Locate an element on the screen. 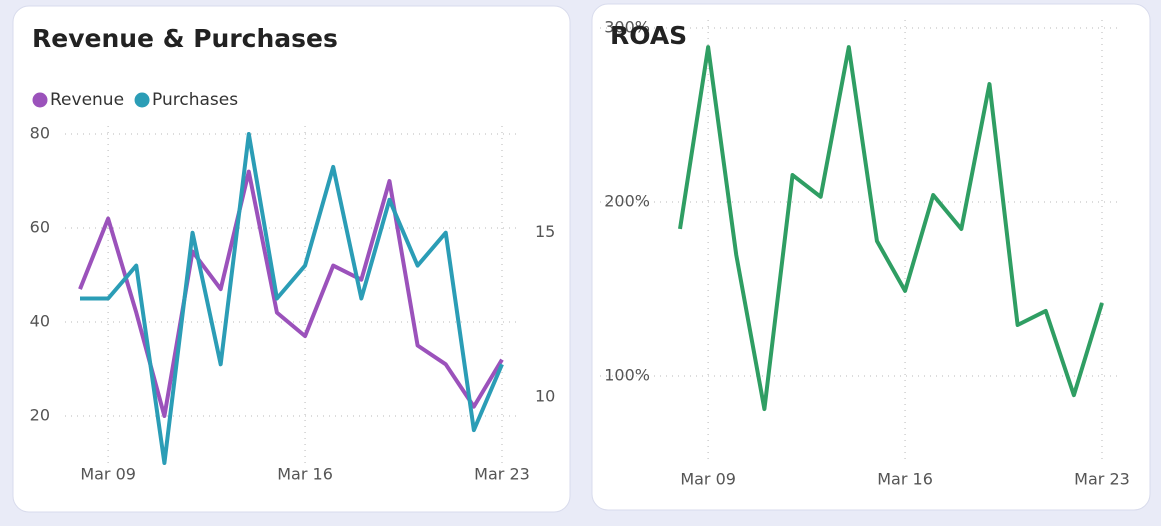  chart-title: ROAS is located at coordinates (648, 35).